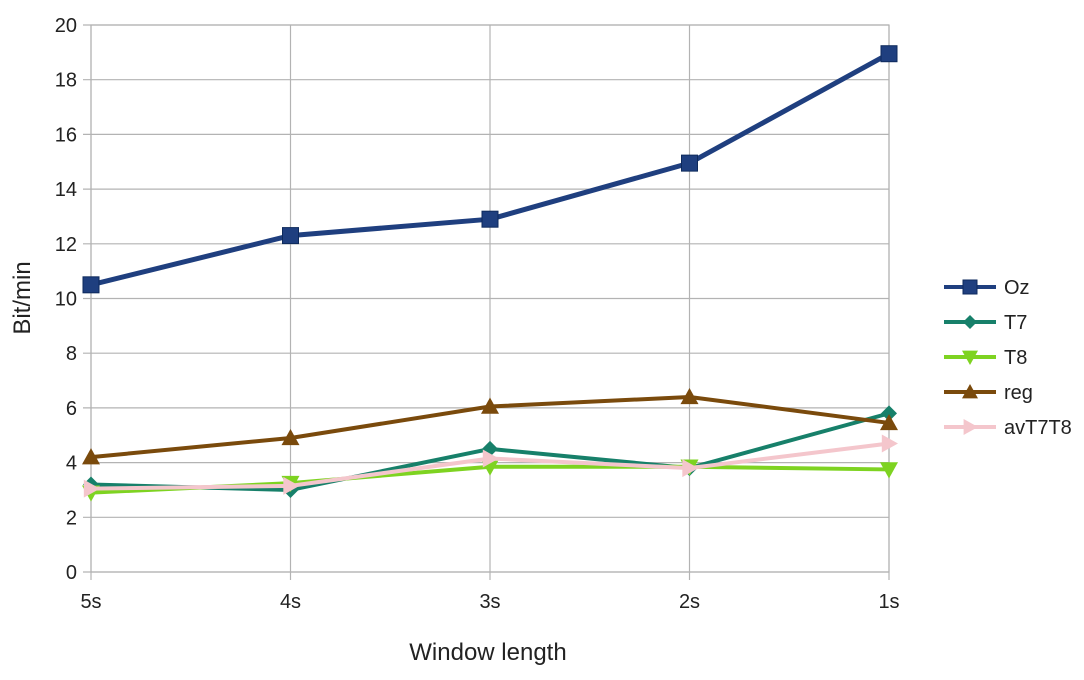 The width and height of the screenshot is (1084, 680). I want to click on y-tick-label: 4, so click(71, 464).